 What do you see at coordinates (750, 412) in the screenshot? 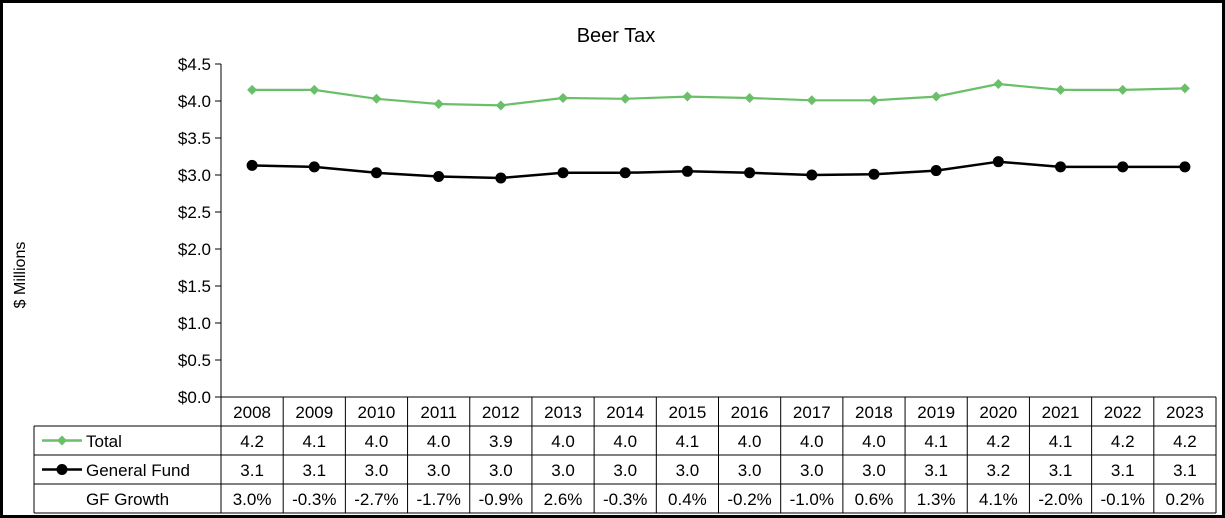
I see `x-tick-label: 2016` at bounding box center [750, 412].